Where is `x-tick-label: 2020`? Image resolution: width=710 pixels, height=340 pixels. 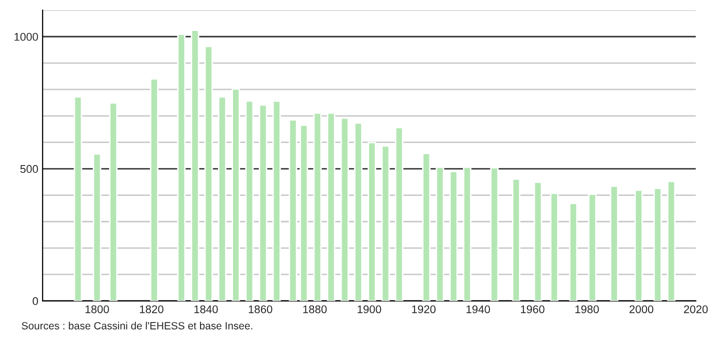 x-tick-label: 2020 is located at coordinates (696, 309).